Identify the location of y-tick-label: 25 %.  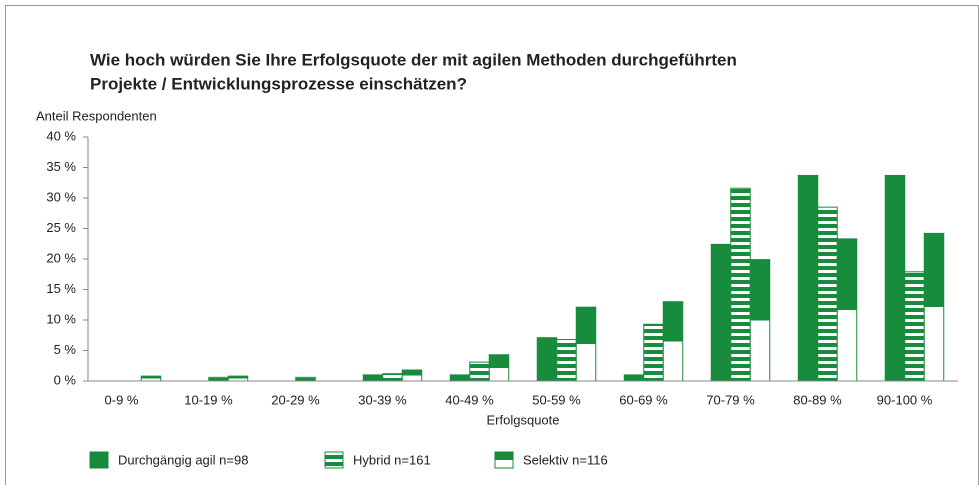
(61, 227).